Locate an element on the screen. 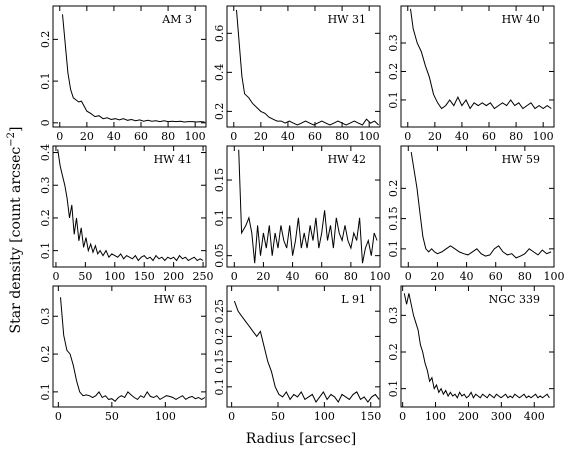 This screenshot has height=457, width=570. panel-title: HW 31 is located at coordinates (347, 19).